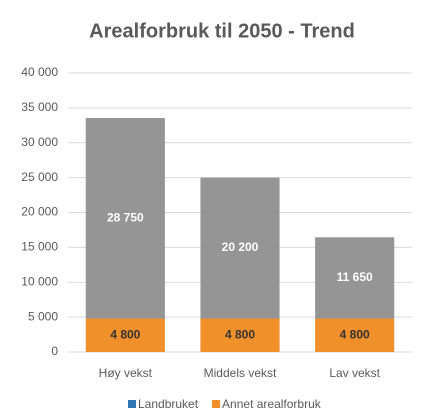 This screenshot has width=426, height=412. I want to click on y-tick-label: 20 000, so click(39, 212).